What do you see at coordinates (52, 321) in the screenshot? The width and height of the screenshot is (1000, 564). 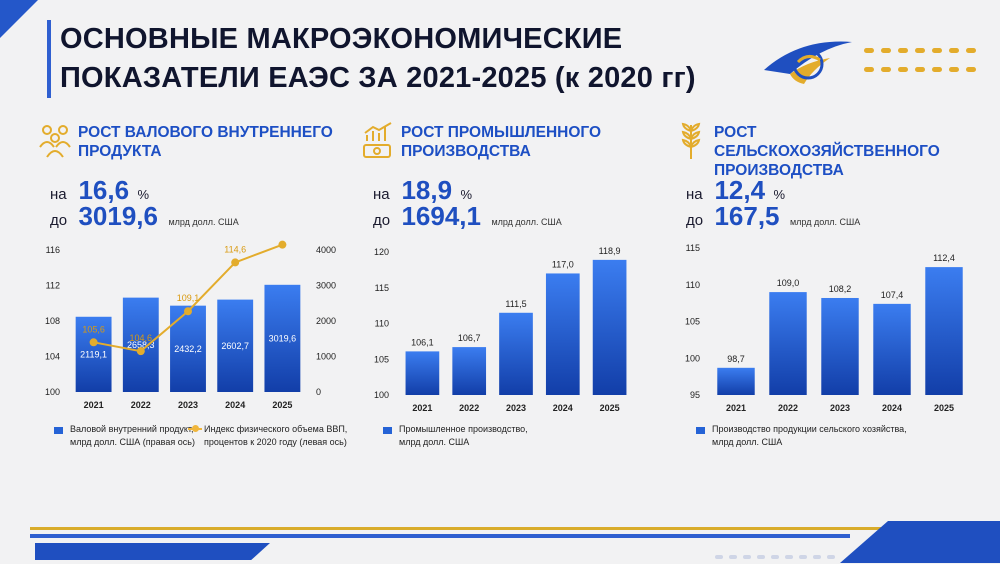 I see `y-tick-label: 108` at bounding box center [52, 321].